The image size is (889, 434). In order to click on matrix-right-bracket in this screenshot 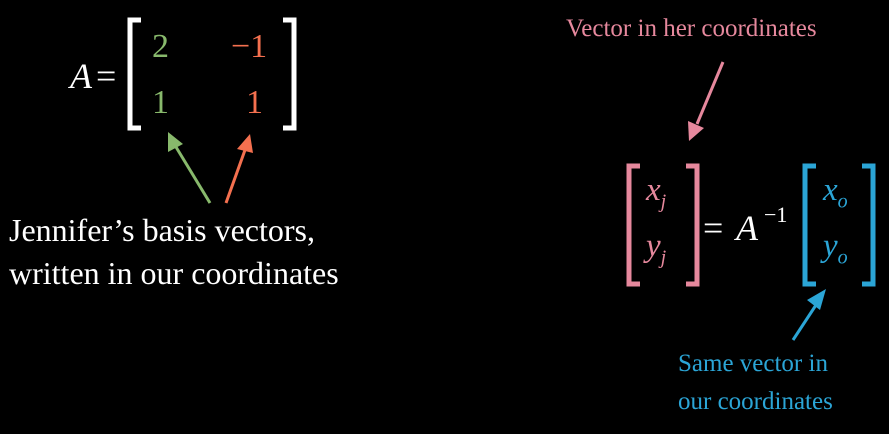, I will do `click(290, 74)`.